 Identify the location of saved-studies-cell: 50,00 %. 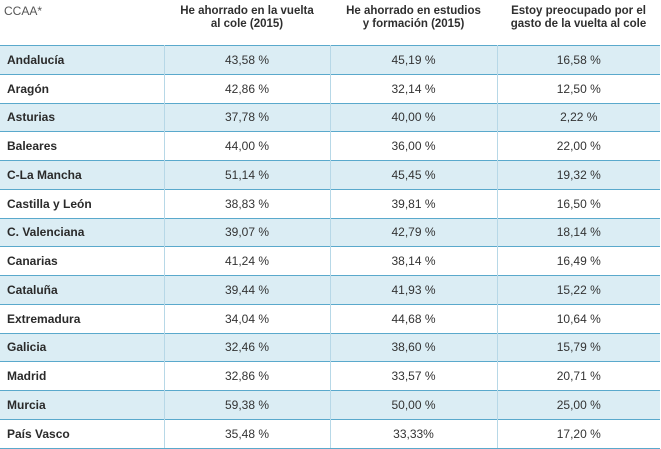
(414, 405).